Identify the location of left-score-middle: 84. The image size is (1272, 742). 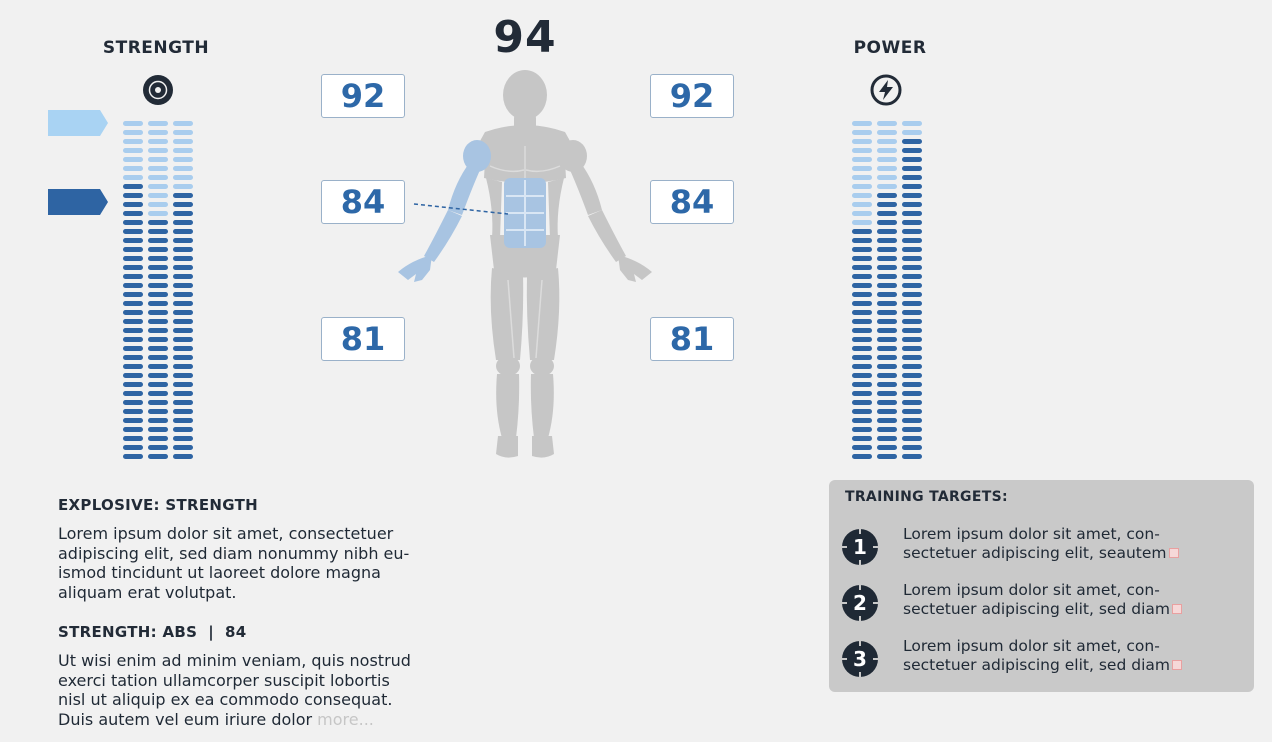
(363, 202).